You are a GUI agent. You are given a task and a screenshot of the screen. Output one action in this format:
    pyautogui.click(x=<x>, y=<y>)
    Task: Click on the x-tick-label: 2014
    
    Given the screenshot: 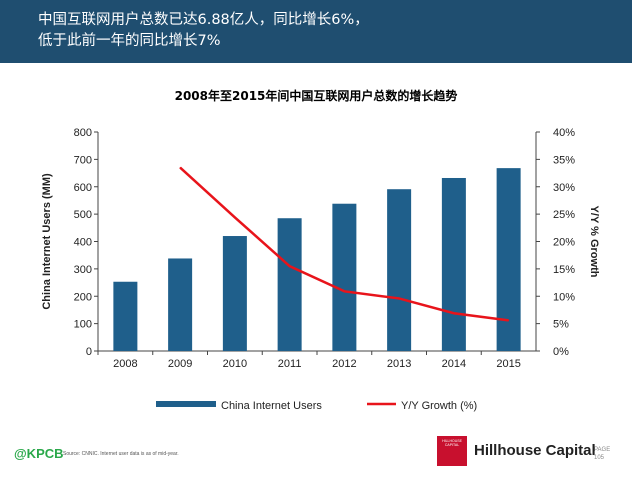 What is the action you would take?
    pyautogui.click(x=454, y=364)
    